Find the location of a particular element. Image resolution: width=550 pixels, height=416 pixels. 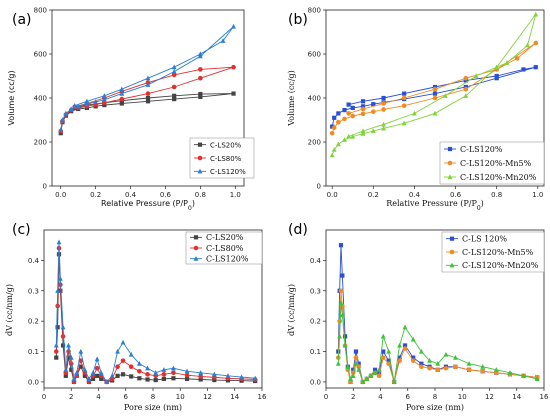

legend-label: C-LS120%-Mn5% is located at coordinates (498, 252).